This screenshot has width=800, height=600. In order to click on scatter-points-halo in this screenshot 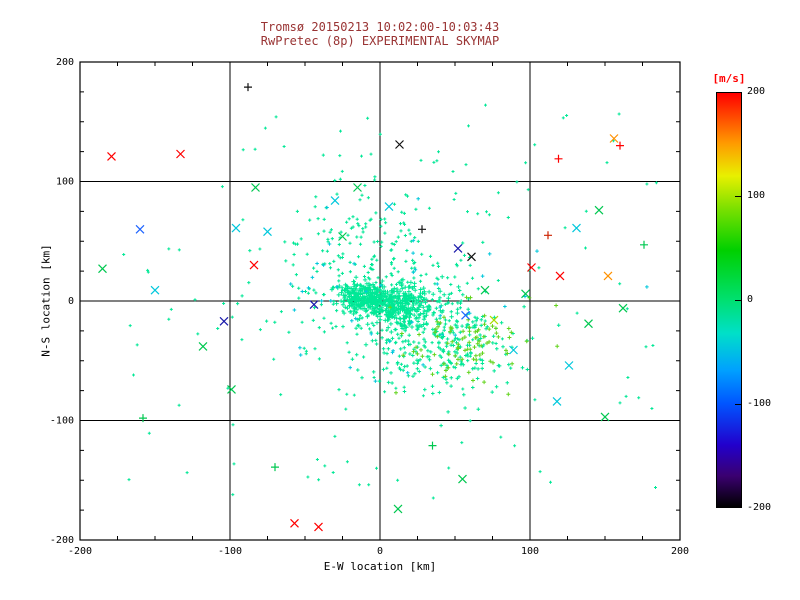, I will do `click(374, 298)`.